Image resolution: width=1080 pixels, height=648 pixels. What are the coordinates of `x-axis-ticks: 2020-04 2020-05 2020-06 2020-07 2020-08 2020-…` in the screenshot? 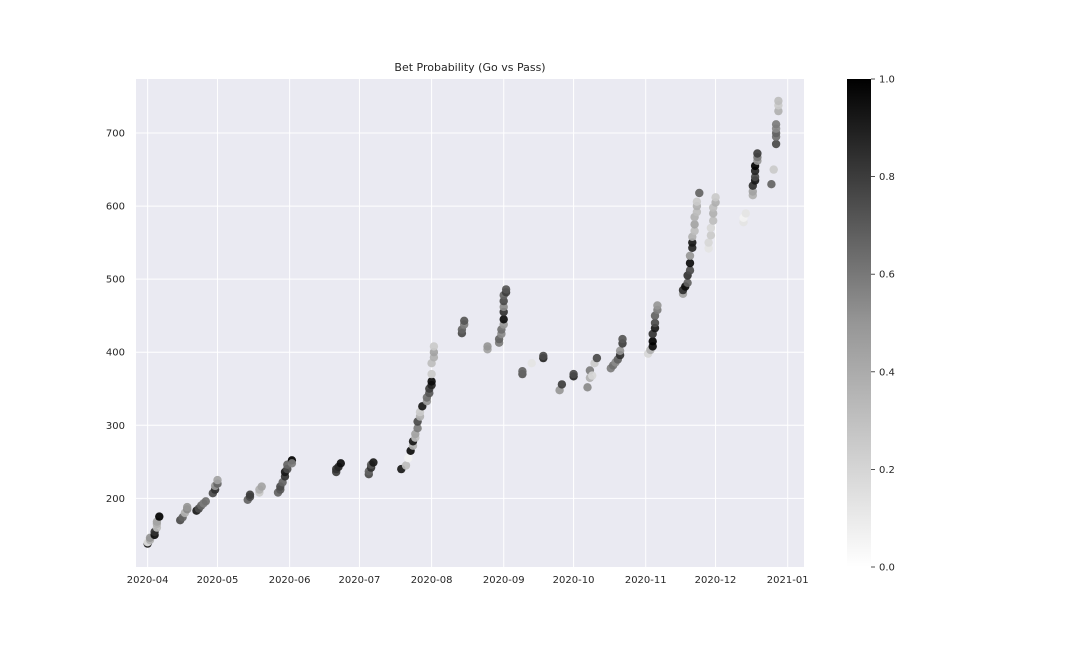 It's located at (468, 580).